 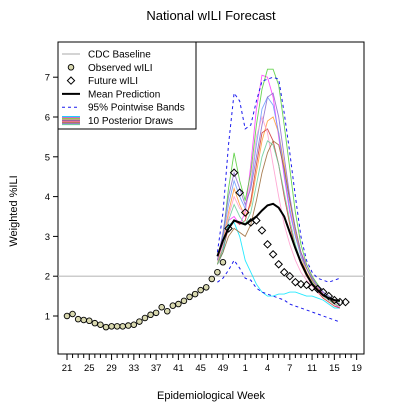 What do you see at coordinates (111, 368) in the screenshot?
I see `x-tick-label: 29` at bounding box center [111, 368].